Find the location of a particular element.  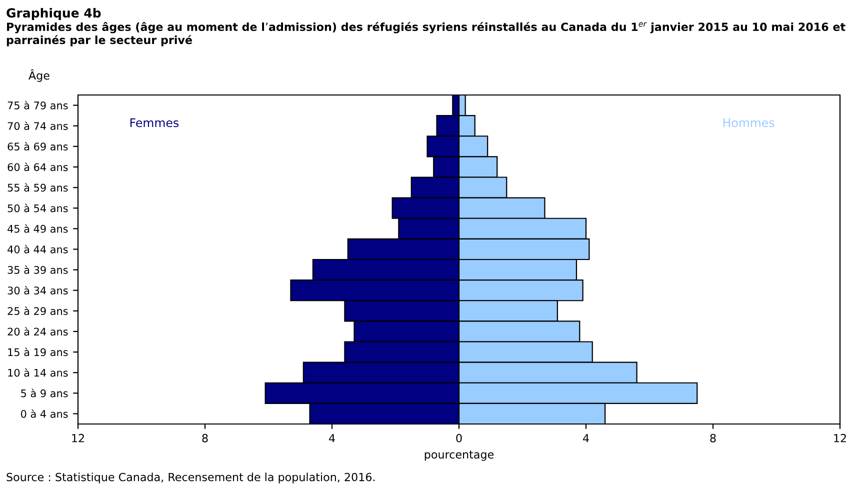

y-tick-label: 15 à 19 ans is located at coordinates (38, 352).